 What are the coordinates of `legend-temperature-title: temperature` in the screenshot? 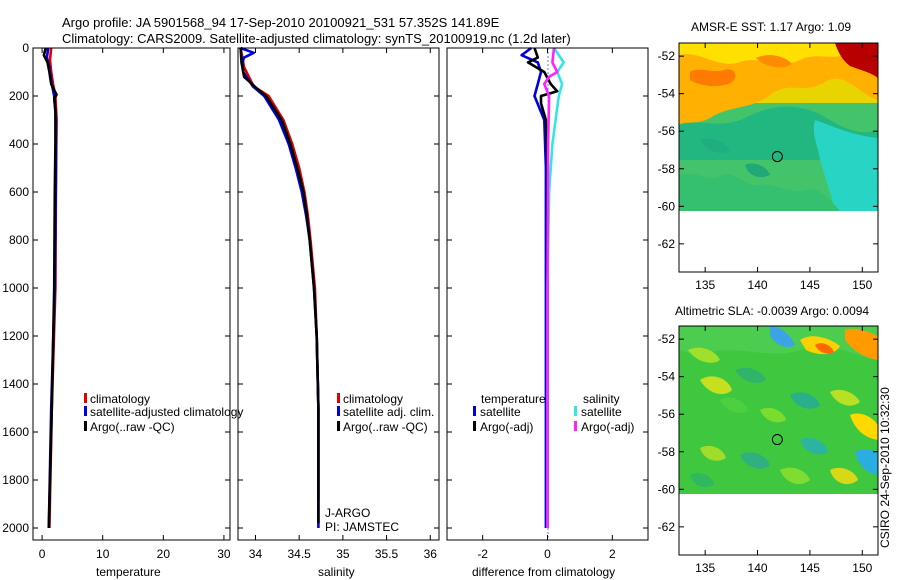 It's located at (513, 399).